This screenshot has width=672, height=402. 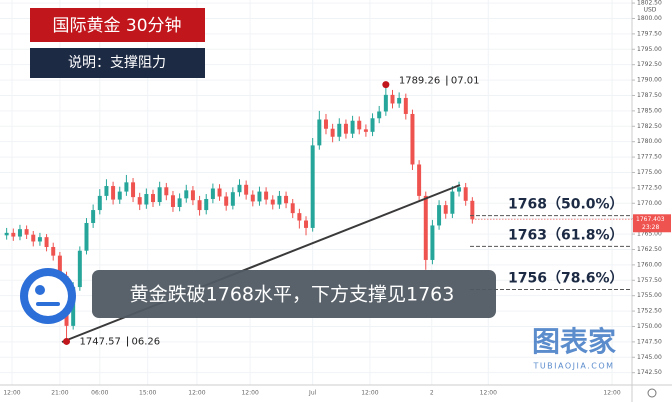 I want to click on y-tick-label: 1747.50, so click(x=649, y=341).